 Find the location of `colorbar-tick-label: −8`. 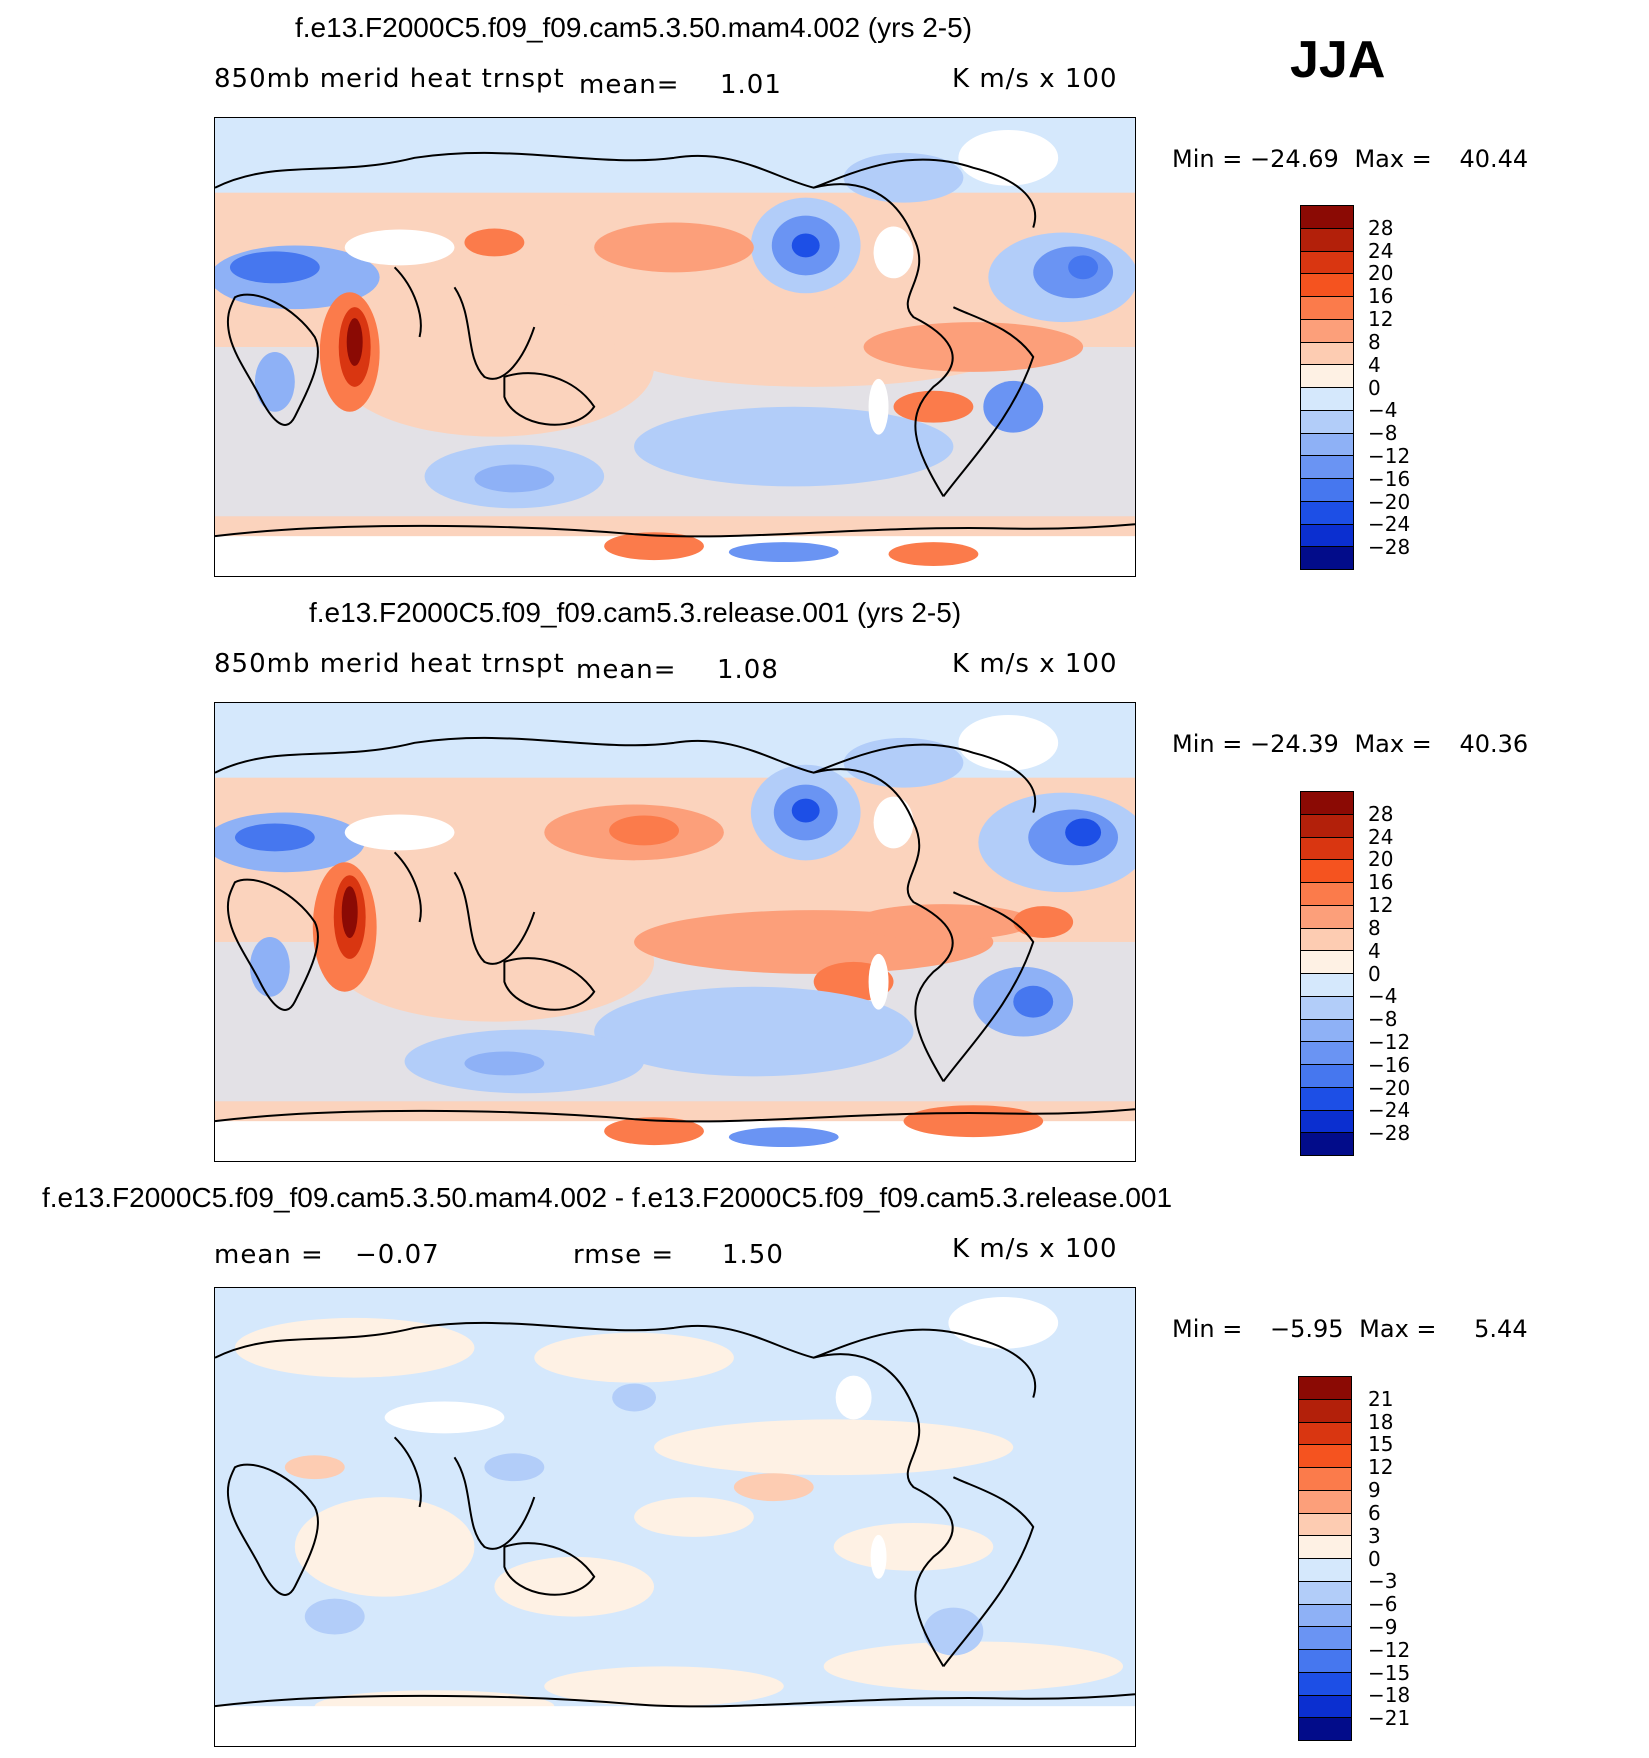

colorbar-tick-label: −8 is located at coordinates (1383, 433).